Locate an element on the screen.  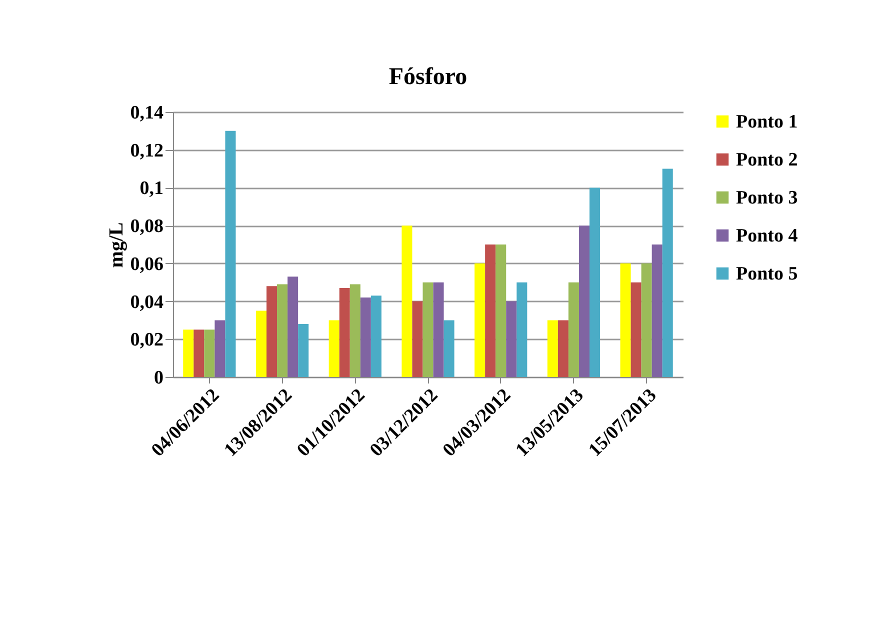
legend-label: Ponto 3 is located at coordinates (767, 198).